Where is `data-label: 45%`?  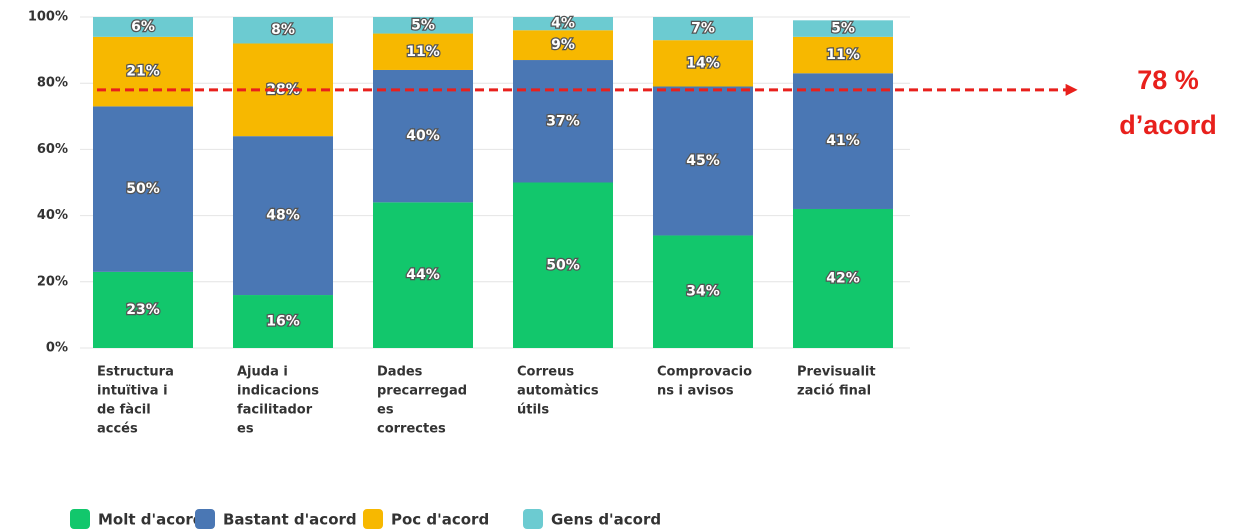 data-label: 45% is located at coordinates (703, 161).